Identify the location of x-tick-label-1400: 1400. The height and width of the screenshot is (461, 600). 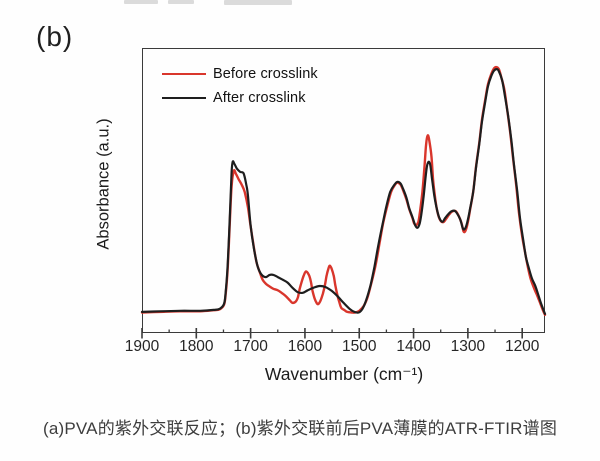
(413, 346).